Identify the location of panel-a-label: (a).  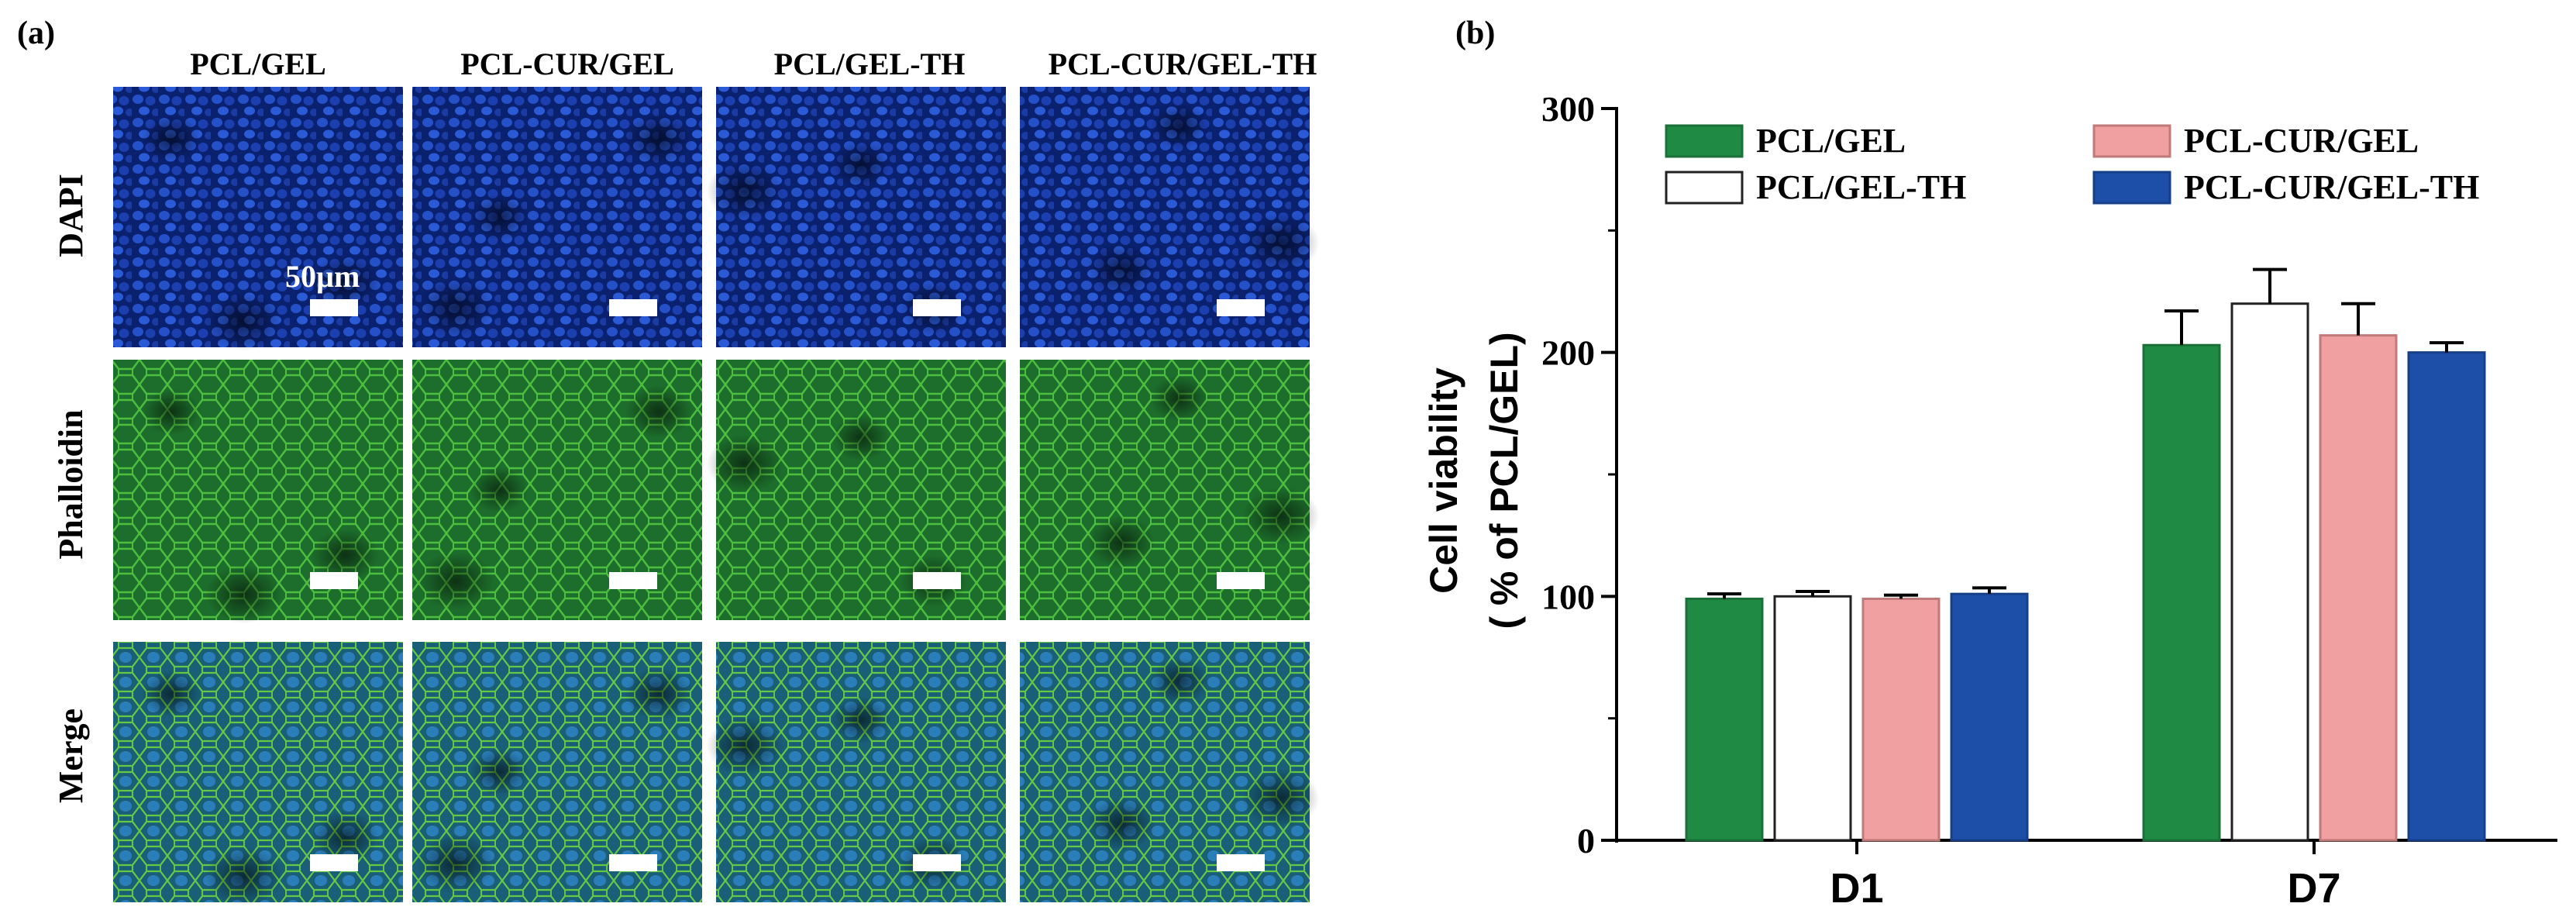
(36, 34).